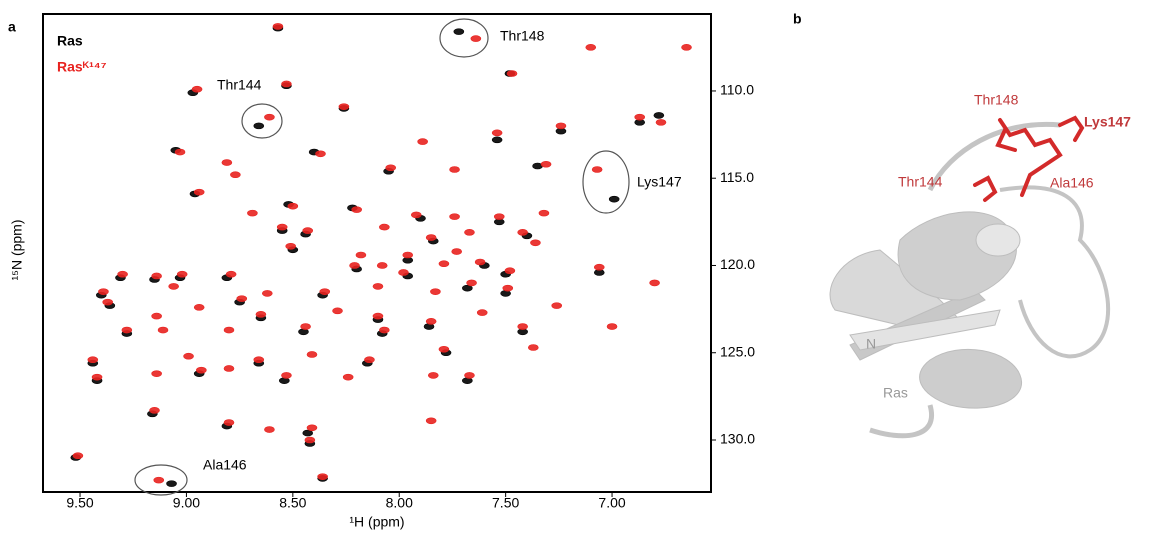 The width and height of the screenshot is (1157, 538). What do you see at coordinates (1107, 122) in the screenshot?
I see `residue-label: Lys147` at bounding box center [1107, 122].